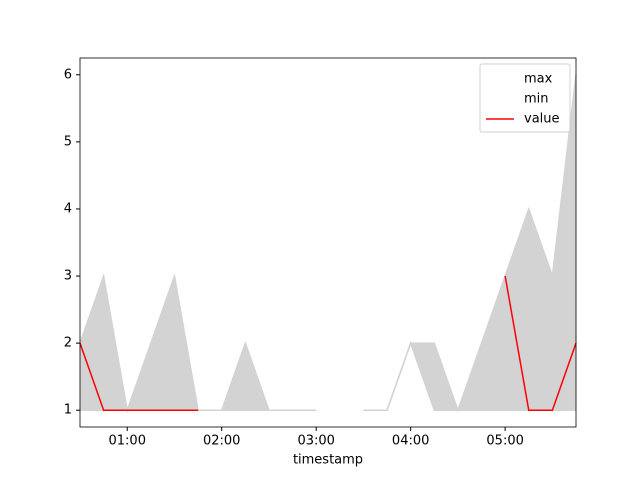 The image size is (640, 484). Describe the element at coordinates (328, 460) in the screenshot. I see `x-axis-label: timestamp` at that location.